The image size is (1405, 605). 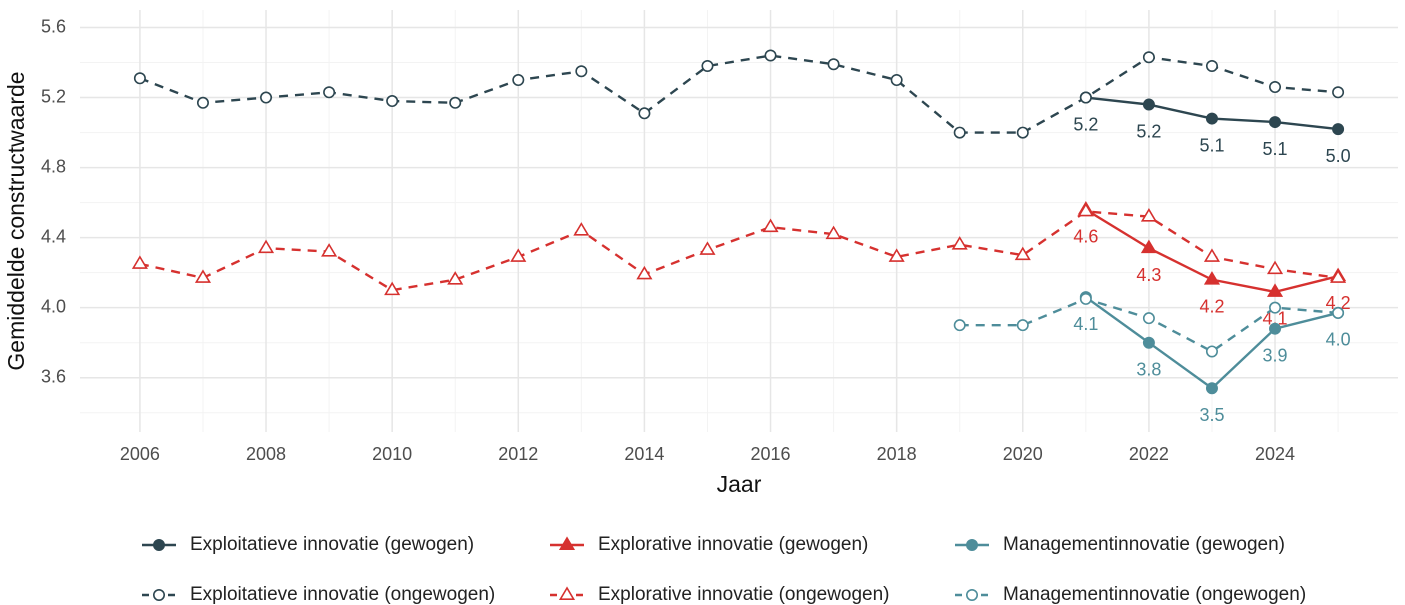 What do you see at coordinates (744, 594) in the screenshot?
I see `legend-label: Explorative innovatie (ongewogen)` at bounding box center [744, 594].